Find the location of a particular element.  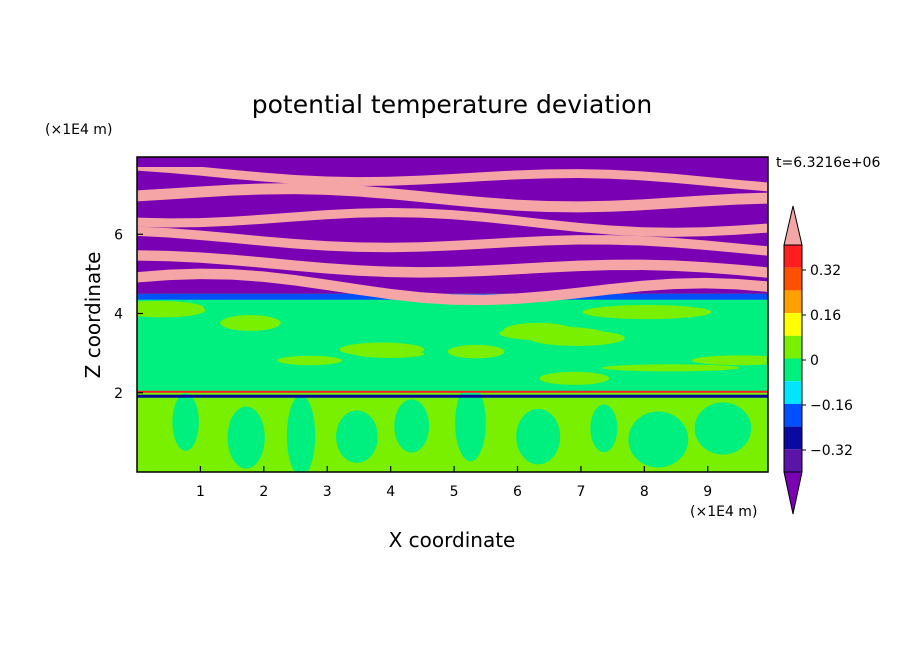

y-axis-label: Z coordinate is located at coordinates (93, 315).